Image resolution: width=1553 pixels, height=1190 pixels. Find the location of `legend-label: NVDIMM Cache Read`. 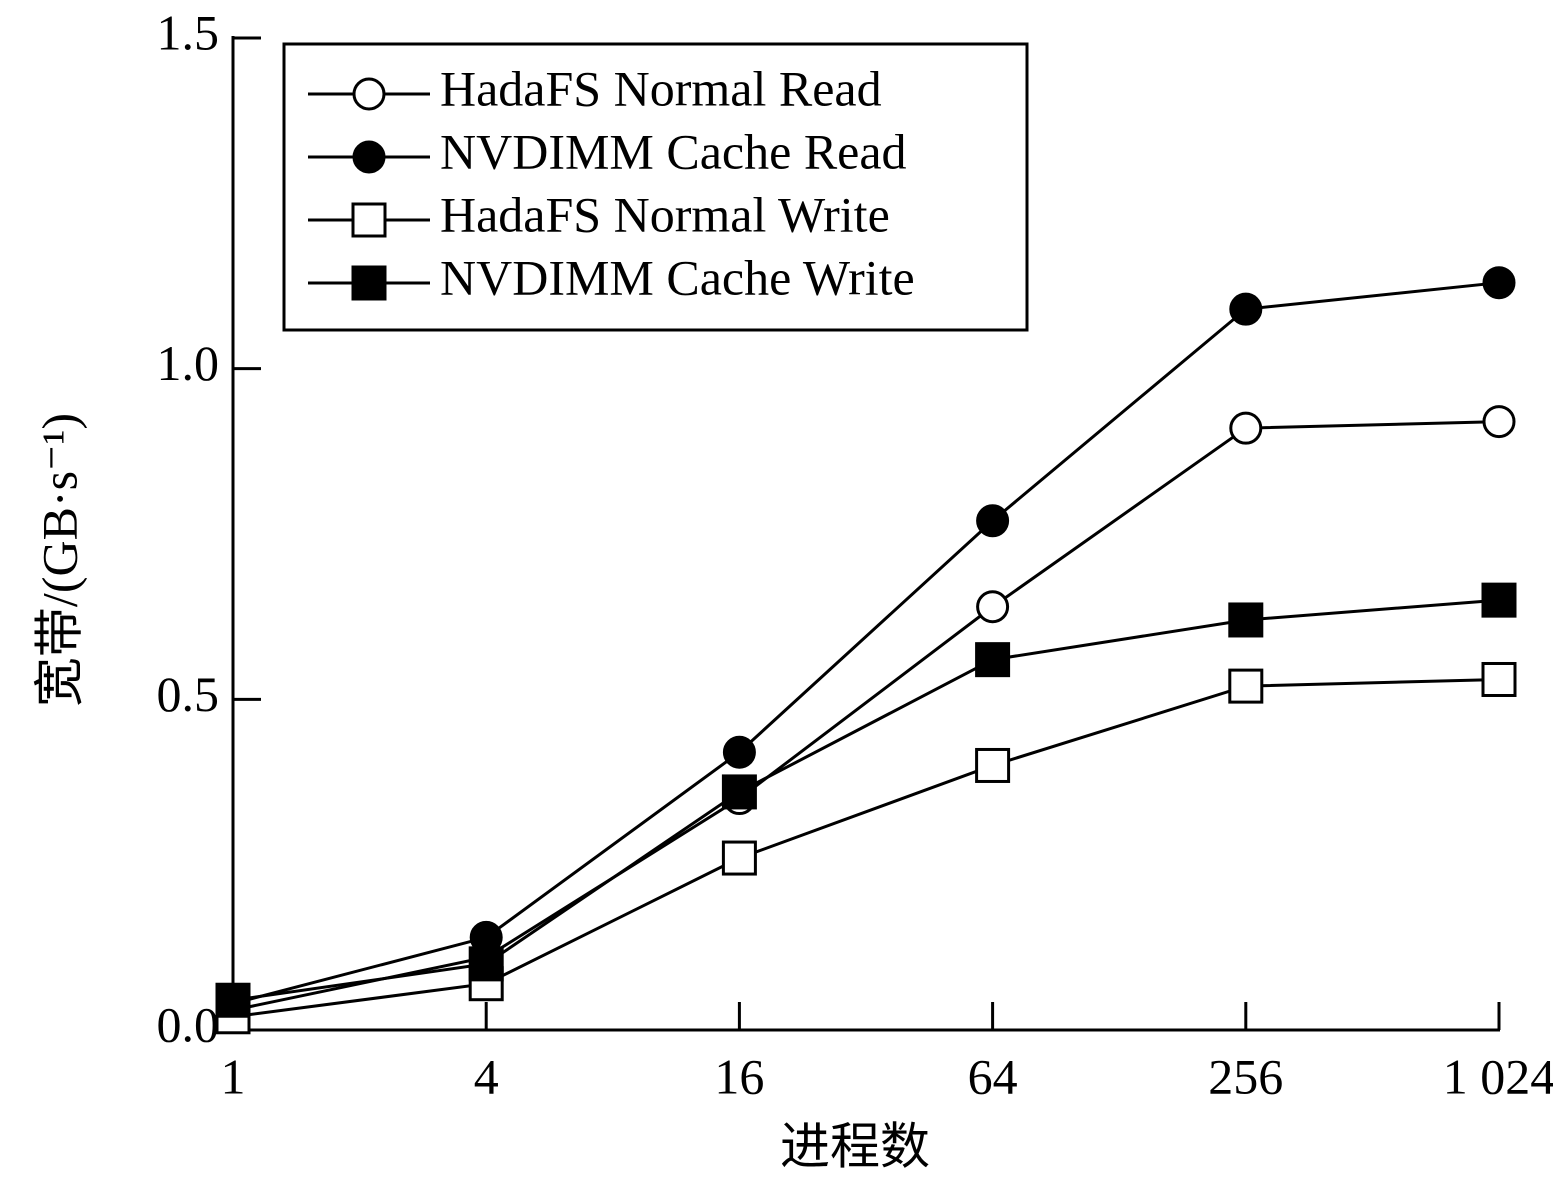

legend-label: NVDIMM Cache Read is located at coordinates (673, 151).